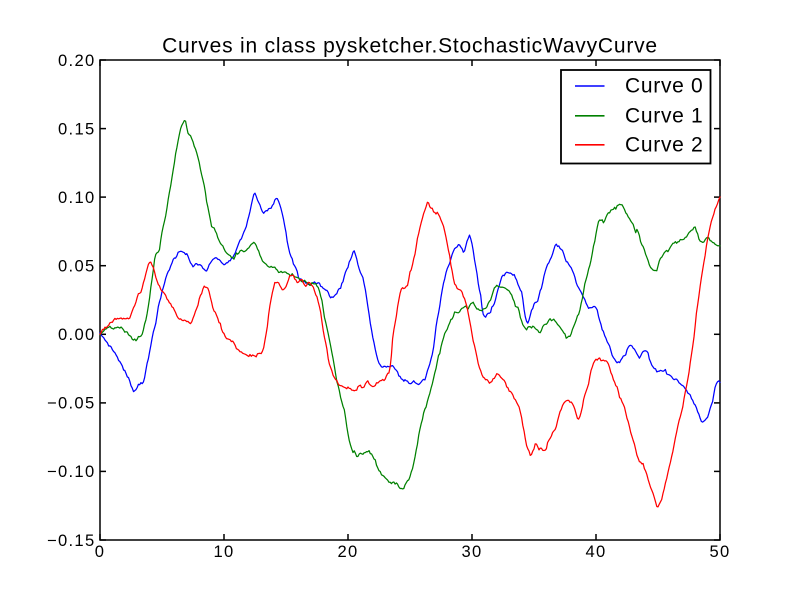 This screenshot has width=800, height=600. What do you see at coordinates (71, 471) in the screenshot?
I see `svg-text: −0.10` at bounding box center [71, 471].